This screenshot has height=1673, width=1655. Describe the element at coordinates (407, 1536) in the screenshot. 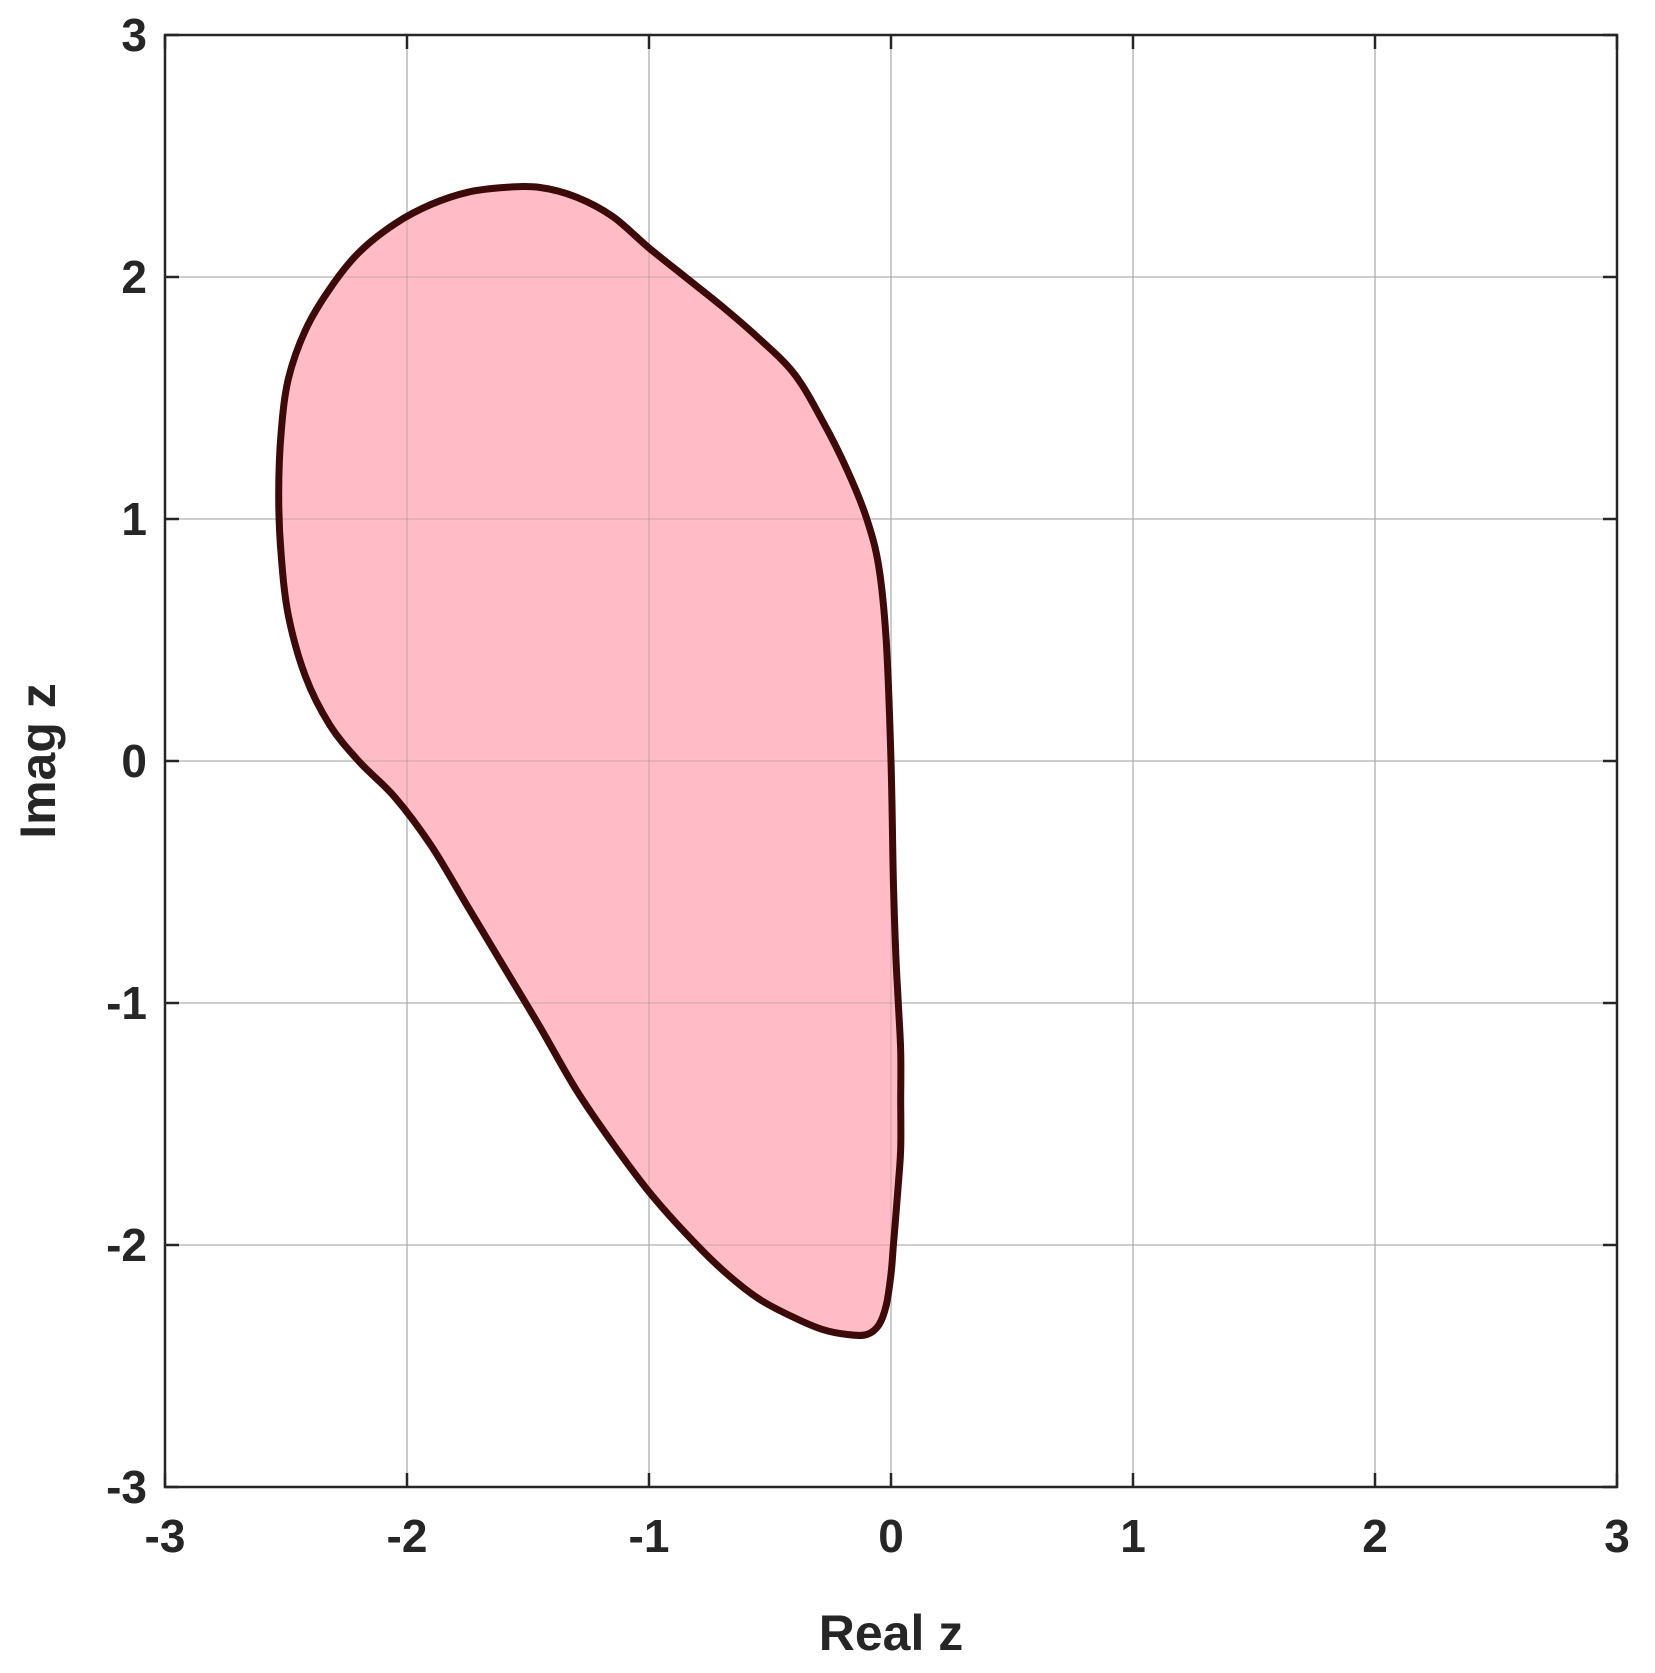

I see `x-tick-label: -2` at that location.